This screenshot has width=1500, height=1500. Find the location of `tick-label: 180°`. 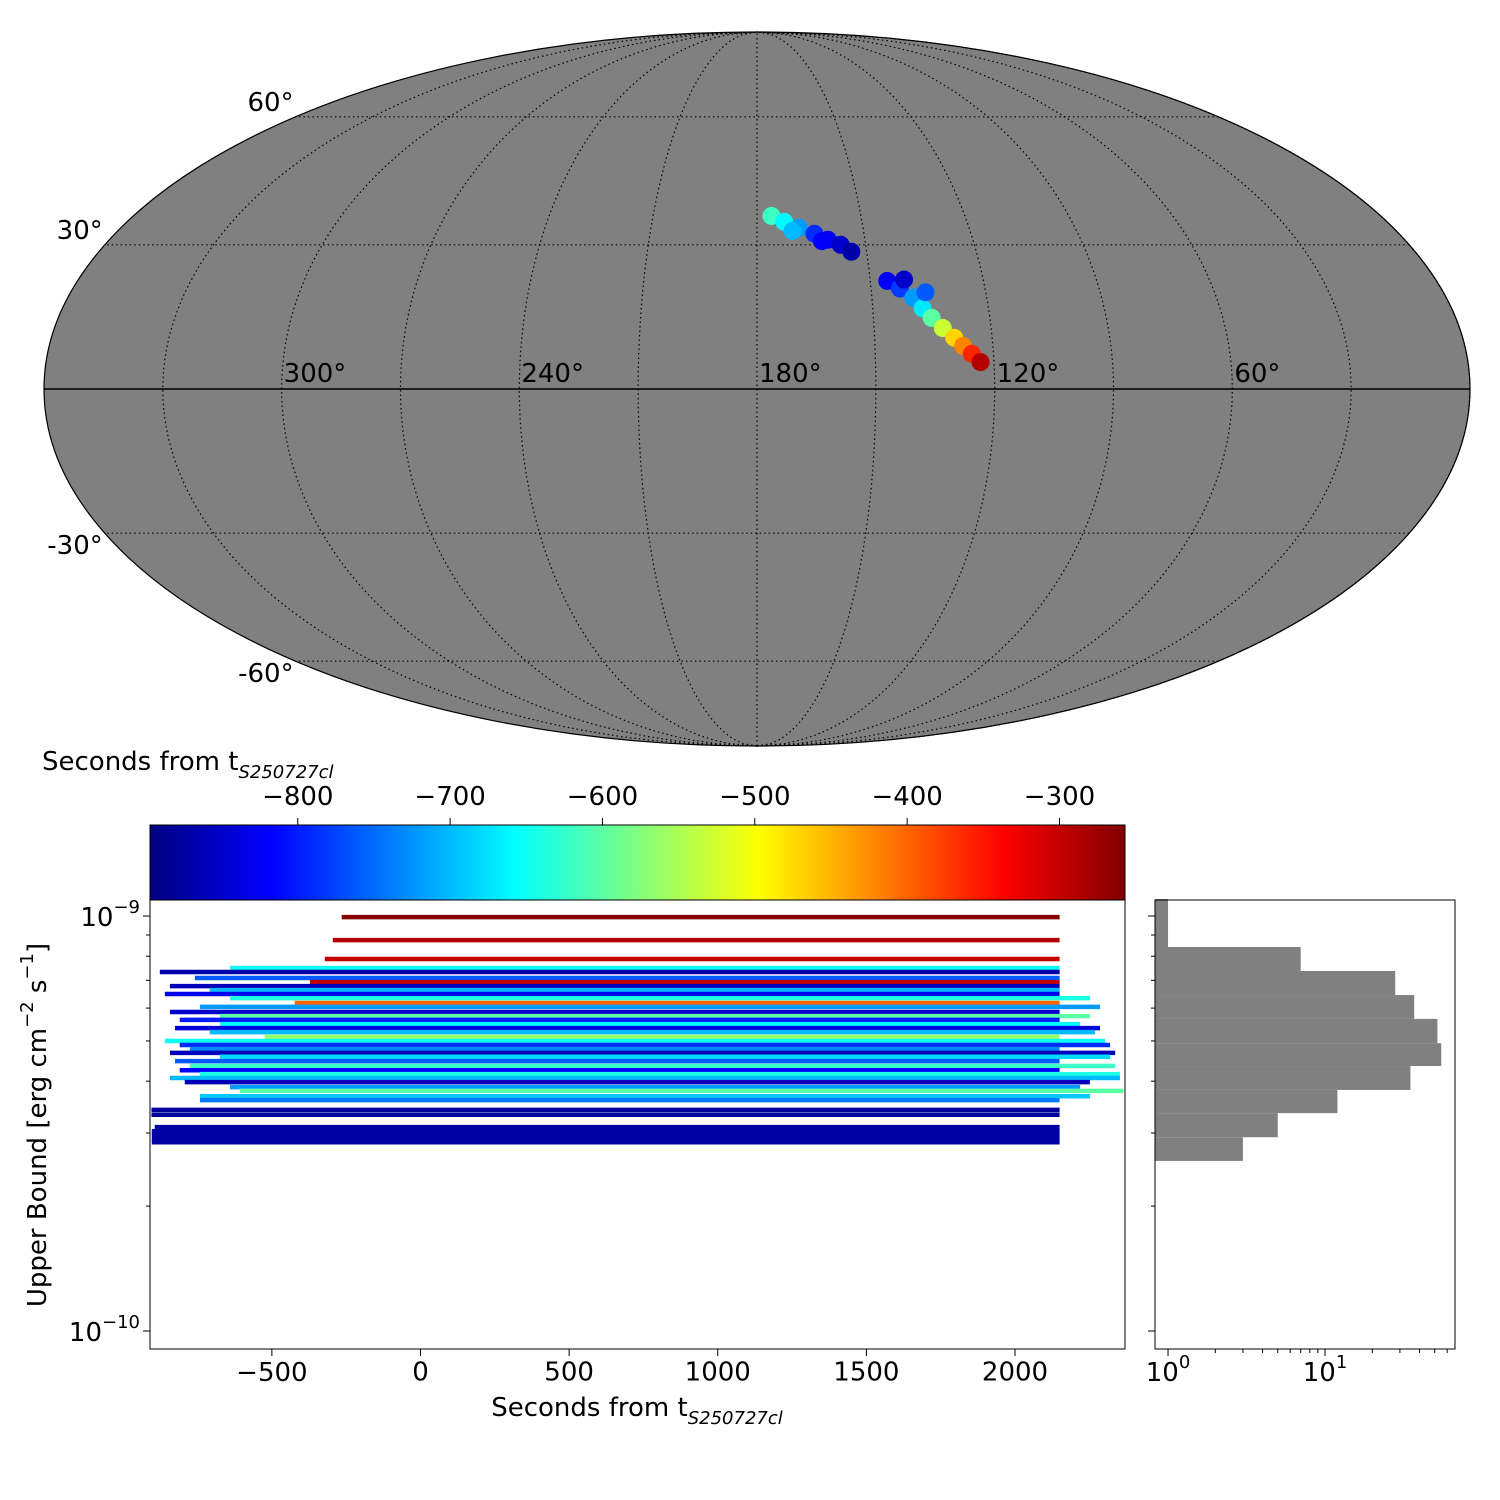

tick-label: 180° is located at coordinates (790, 374).